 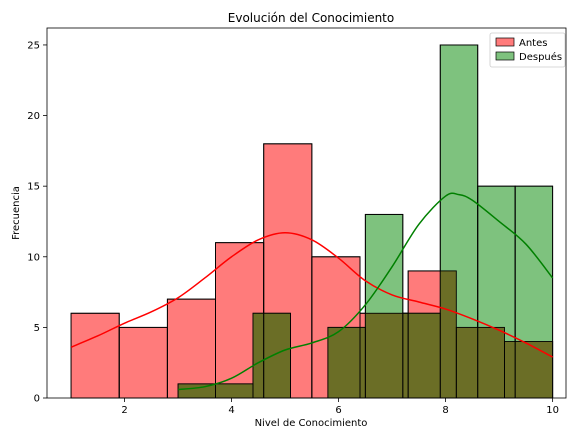 I want to click on y-tick-label-0: 0, so click(x=37, y=399).